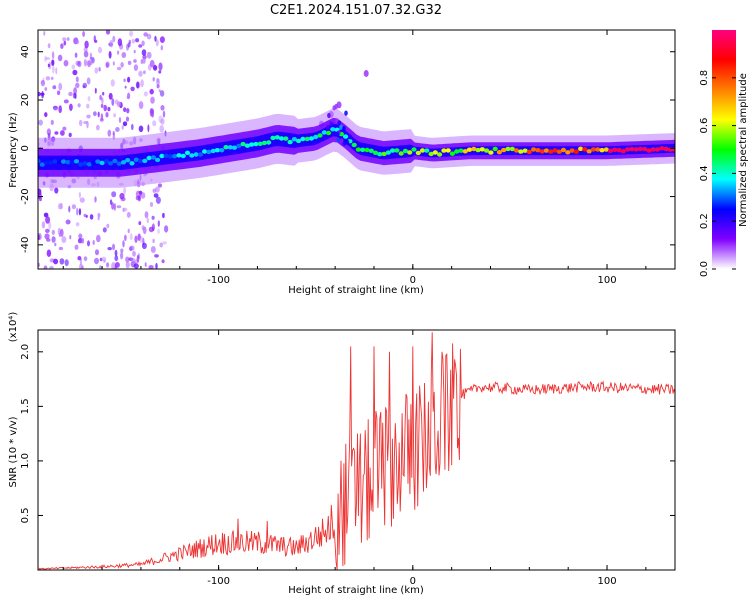 The height and width of the screenshot is (600, 750). Describe the element at coordinates (606, 581) in the screenshot. I see `snr-x-tick-label: 100` at that location.